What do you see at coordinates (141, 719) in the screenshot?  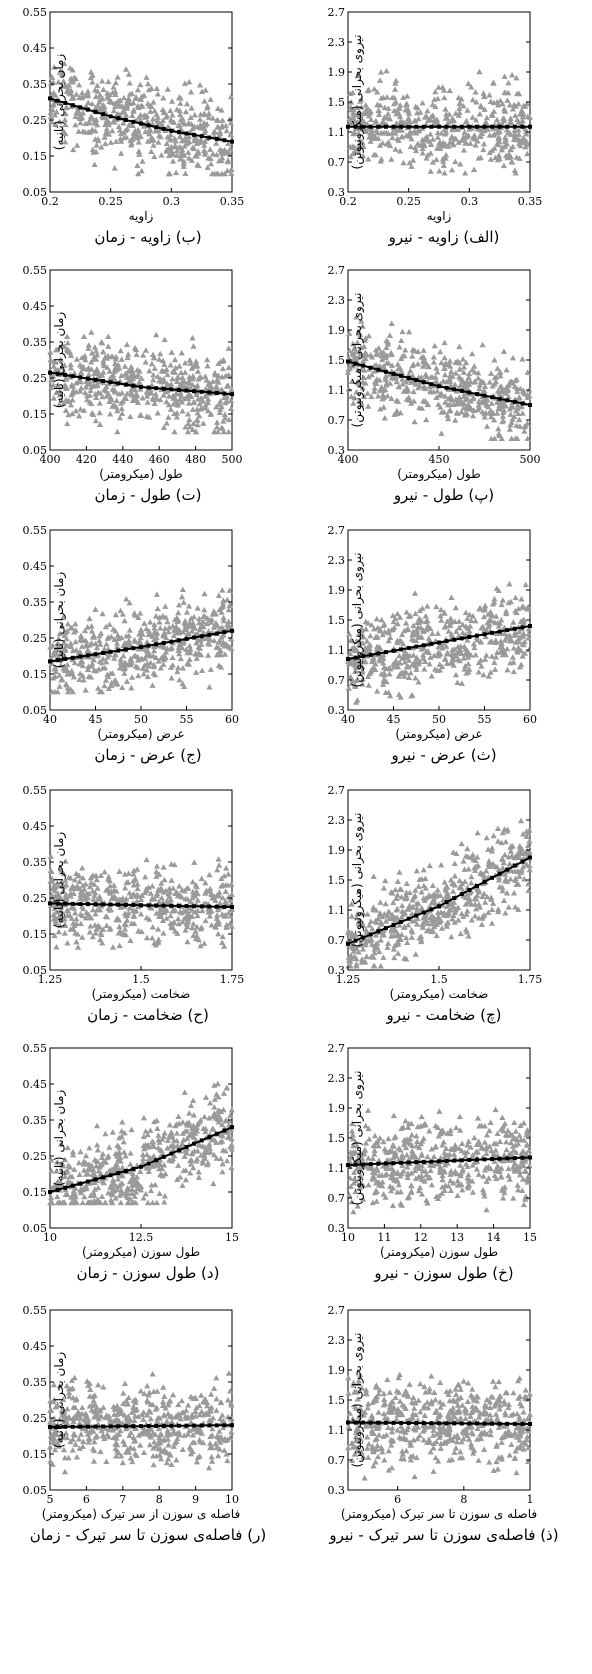 I see `x-tick-label: 50` at bounding box center [141, 719].